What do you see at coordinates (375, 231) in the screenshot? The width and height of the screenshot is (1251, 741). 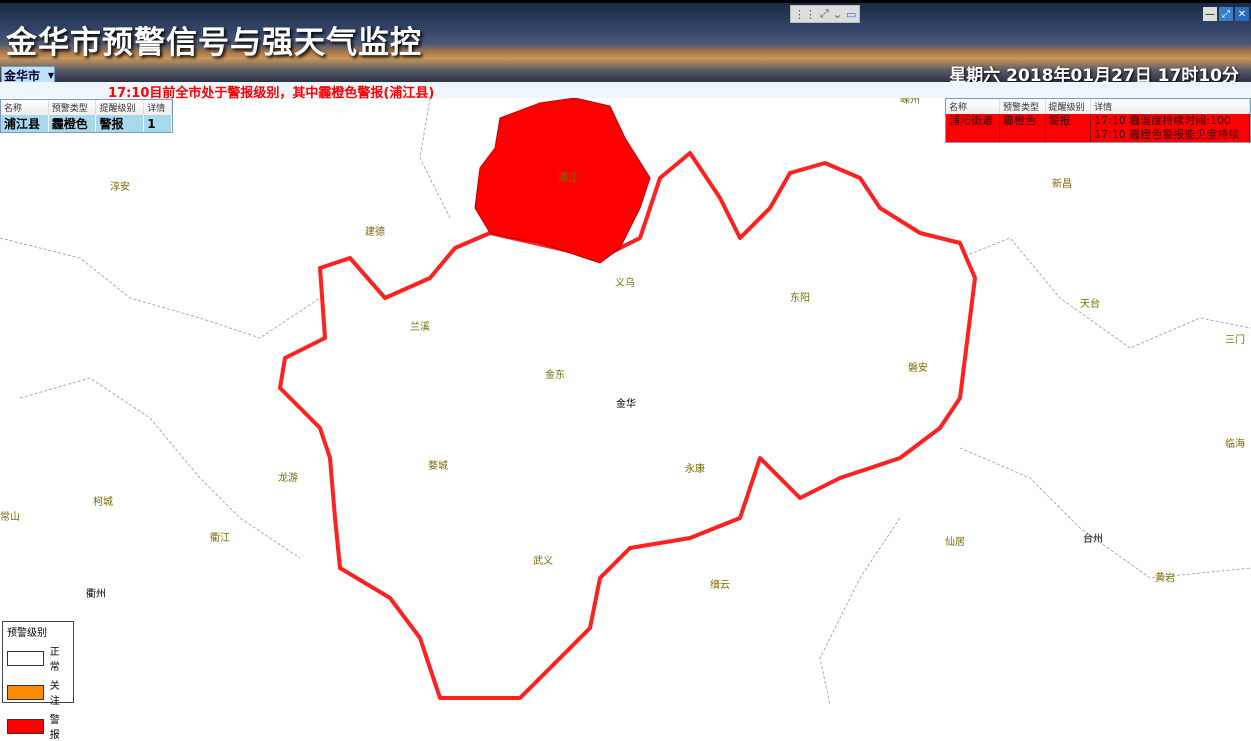 I see `map-label: 建德` at bounding box center [375, 231].